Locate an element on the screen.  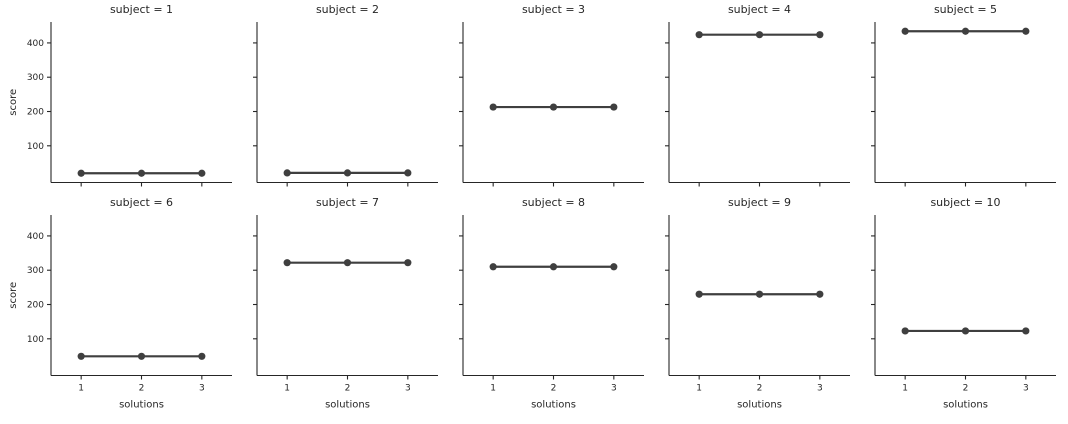
facet-subject-4: subject = 4 is located at coordinates (757, 95).